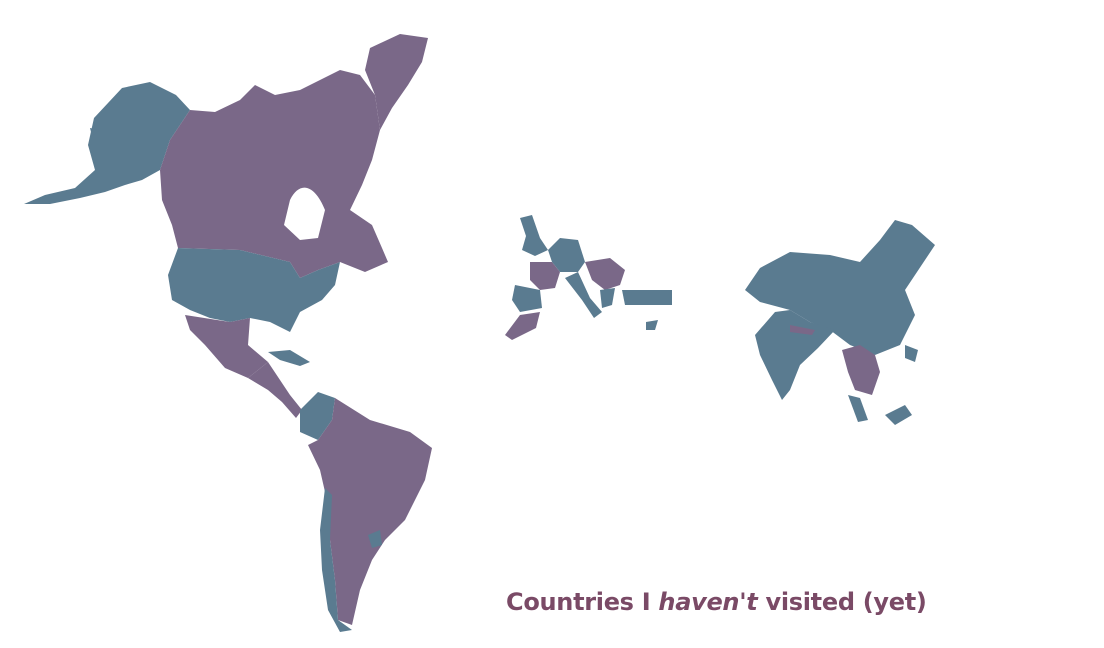  Describe the element at coordinates (911, 353) in the screenshot. I see `region-philippines` at that location.